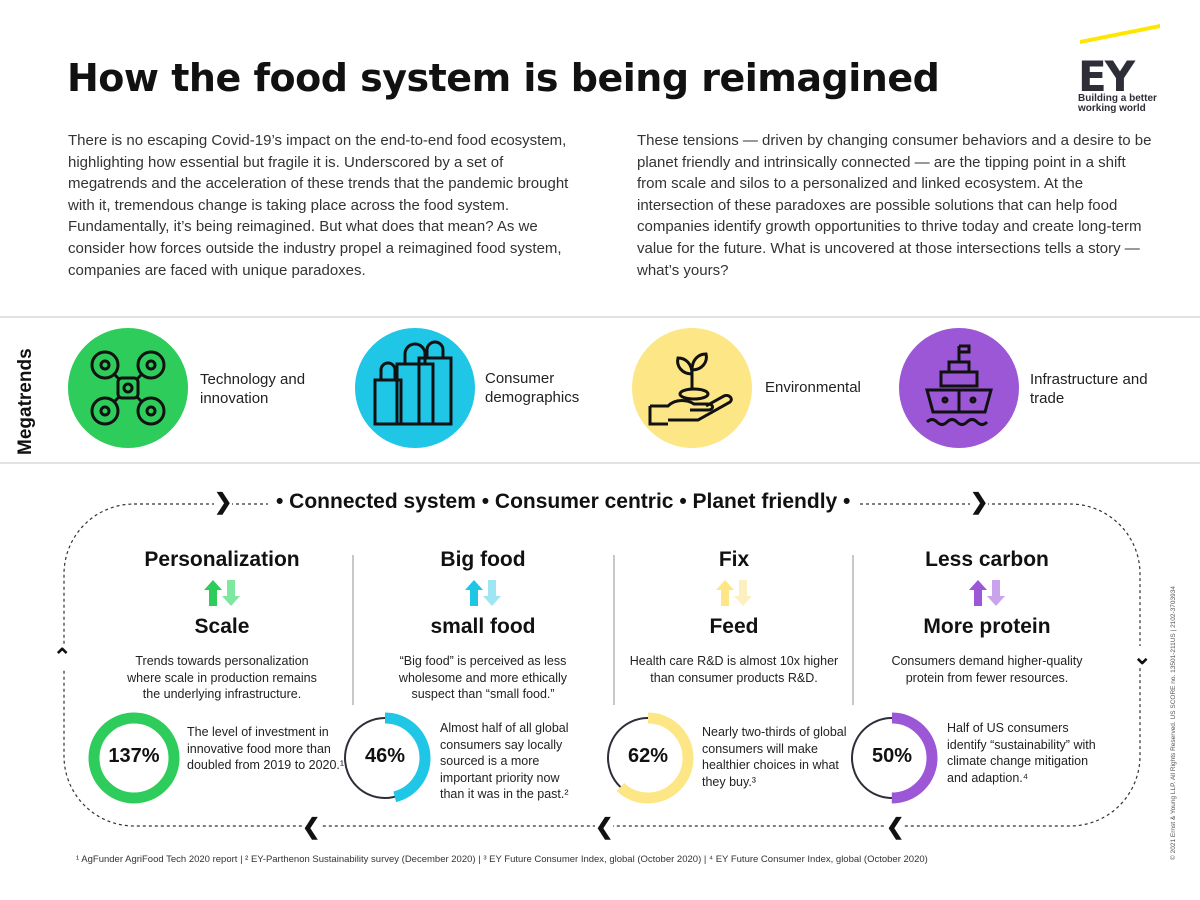 The height and width of the screenshot is (900, 1200). I want to click on divider-top, so click(600, 317).